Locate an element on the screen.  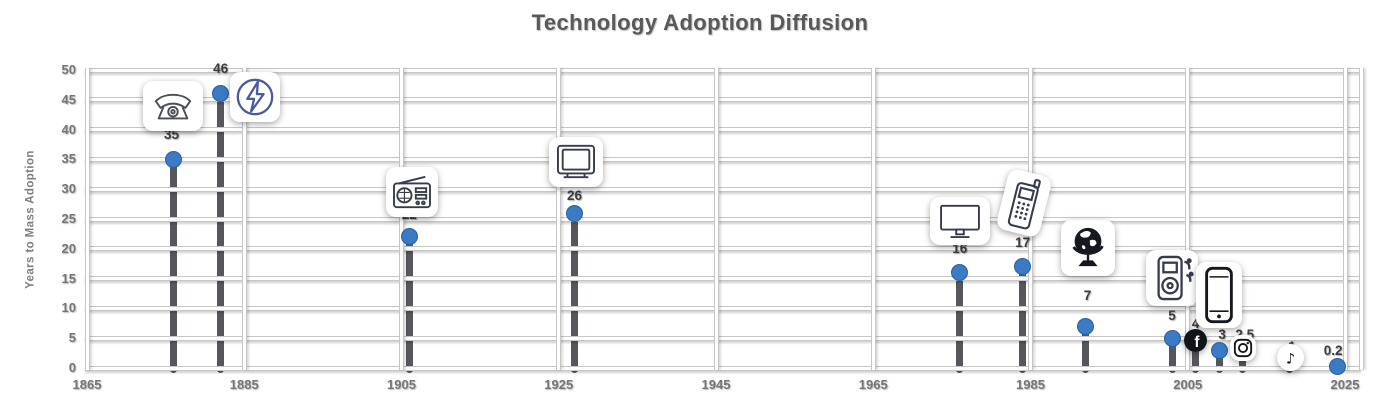
x-tick-label: 2005 is located at coordinates (1188, 384).